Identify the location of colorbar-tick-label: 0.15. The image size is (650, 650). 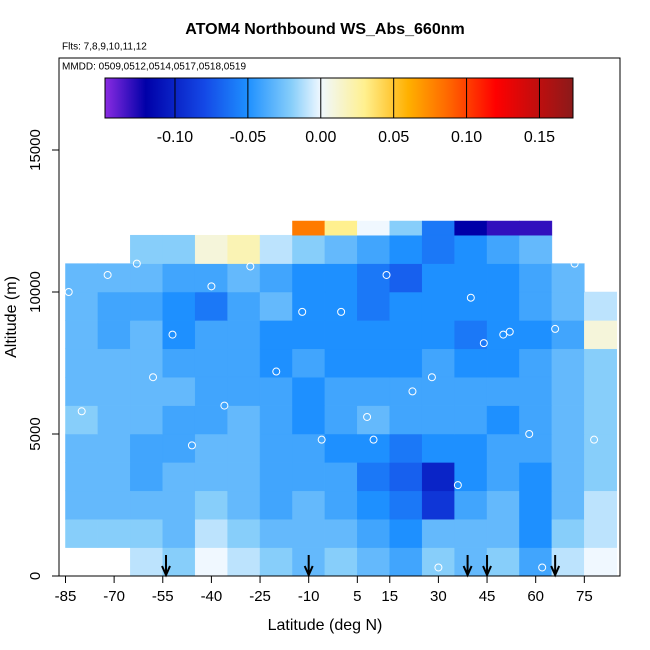
(539, 137).